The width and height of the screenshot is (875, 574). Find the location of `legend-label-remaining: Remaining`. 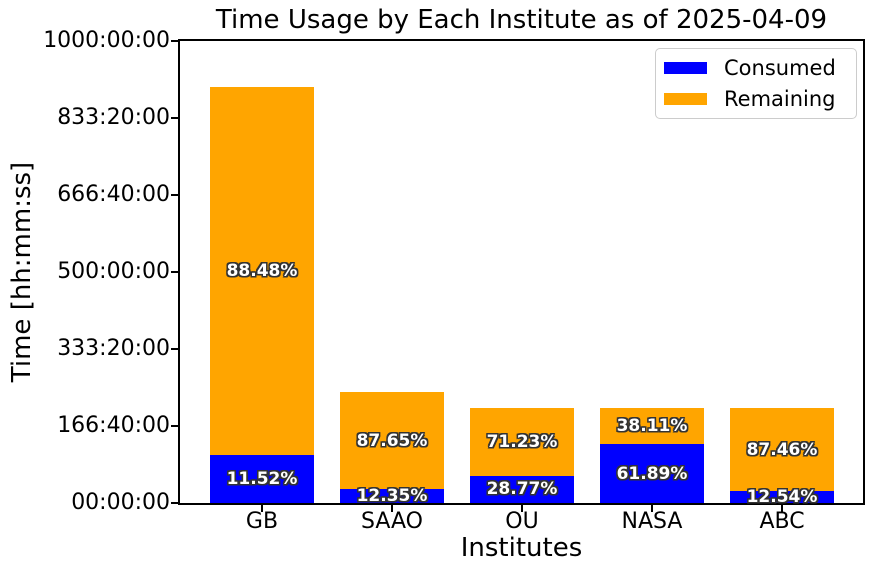

legend-label-remaining: Remaining is located at coordinates (780, 99).